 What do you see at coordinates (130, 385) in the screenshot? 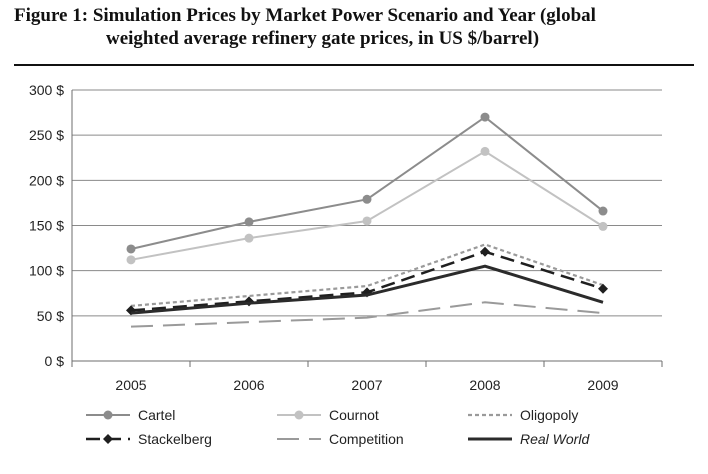
I see `x-tick-label: 2005` at bounding box center [130, 385].